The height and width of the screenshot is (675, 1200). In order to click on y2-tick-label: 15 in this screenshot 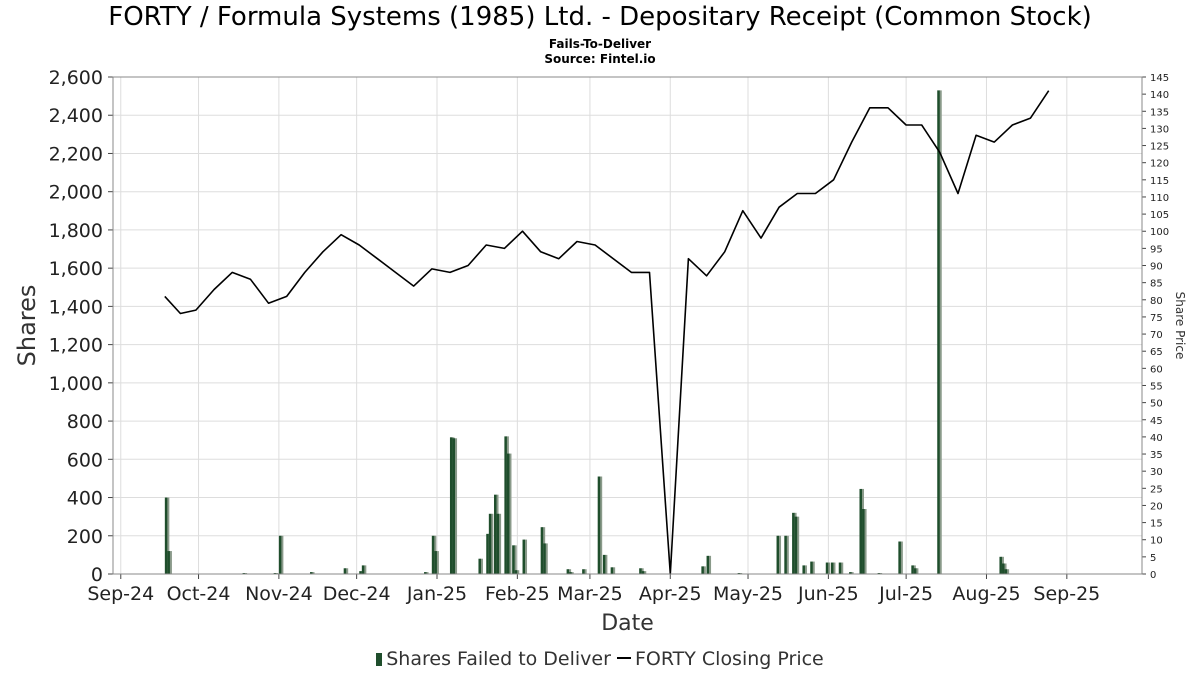, I will do `click(1156, 524)`.